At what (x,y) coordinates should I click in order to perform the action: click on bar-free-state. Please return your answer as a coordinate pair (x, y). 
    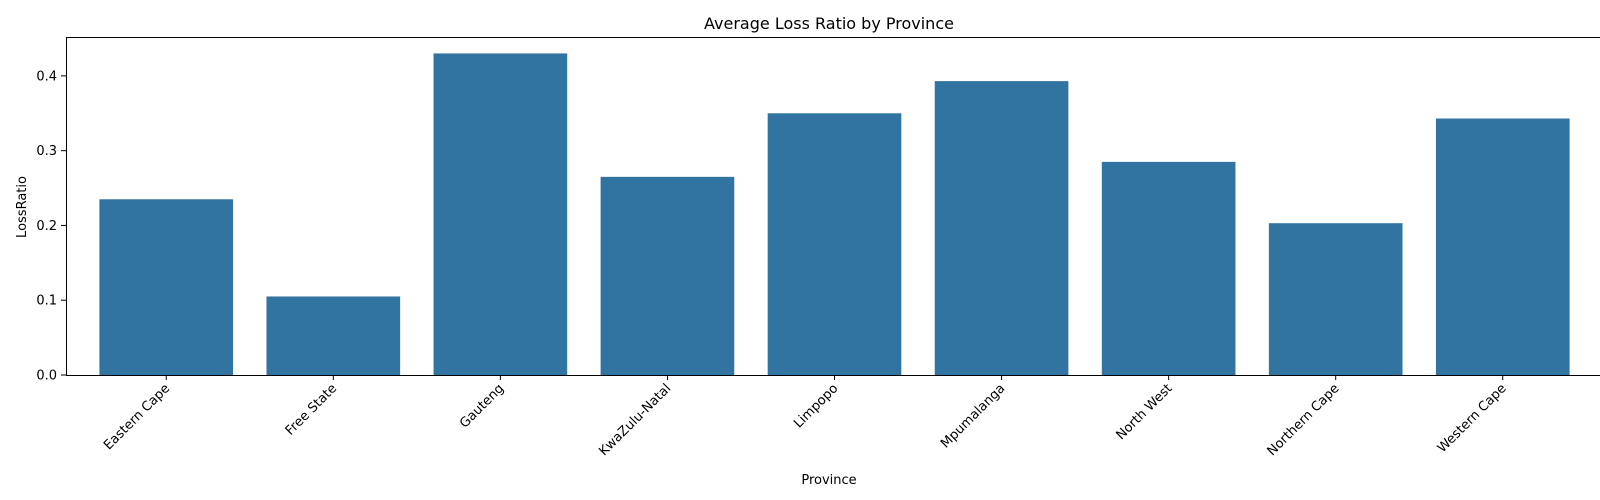
    Looking at the image, I should click on (333, 335).